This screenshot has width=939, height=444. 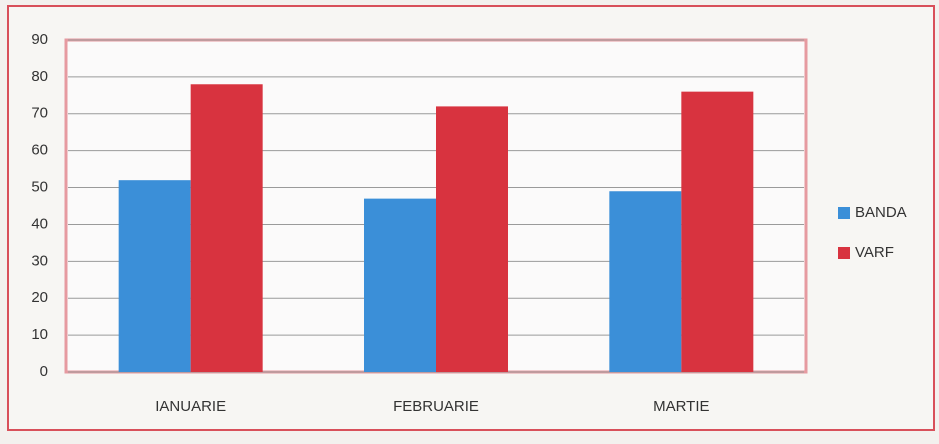 I want to click on y-tick-label: 30, so click(x=39, y=260).